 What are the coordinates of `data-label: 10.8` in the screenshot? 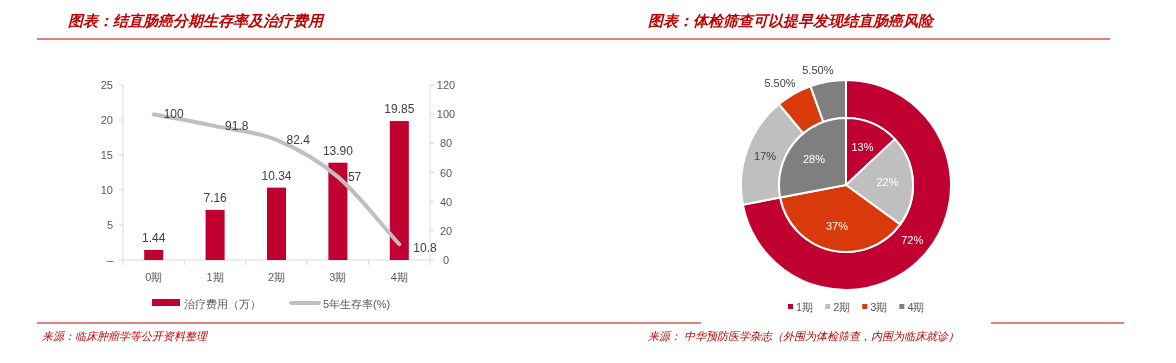 It's located at (425, 248).